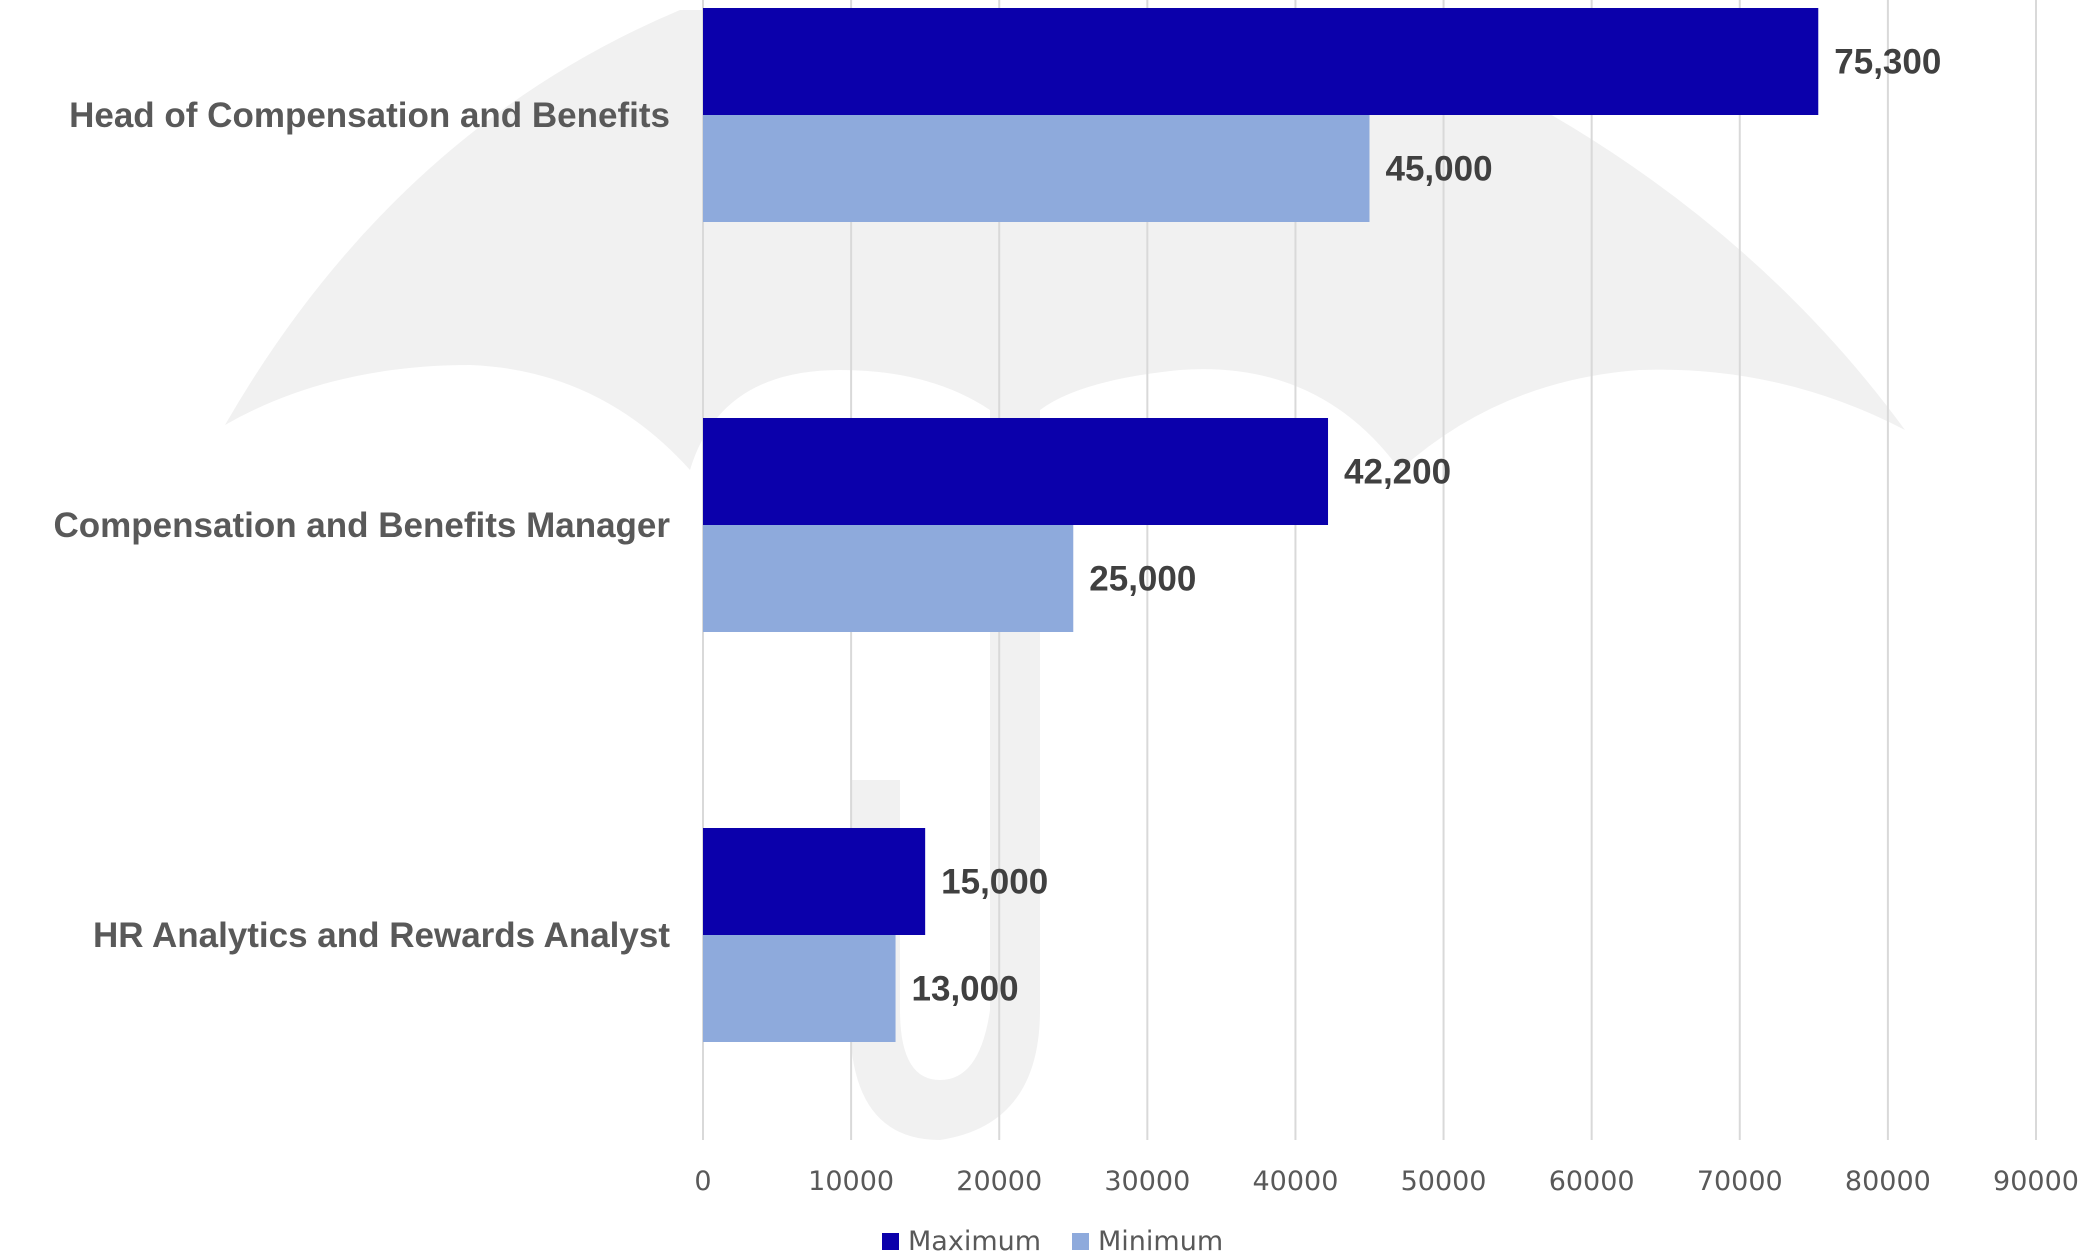 This screenshot has width=2089, height=1255. What do you see at coordinates (888, 578) in the screenshot?
I see `bar-minimum-compensation-and-benefits-manager` at bounding box center [888, 578].